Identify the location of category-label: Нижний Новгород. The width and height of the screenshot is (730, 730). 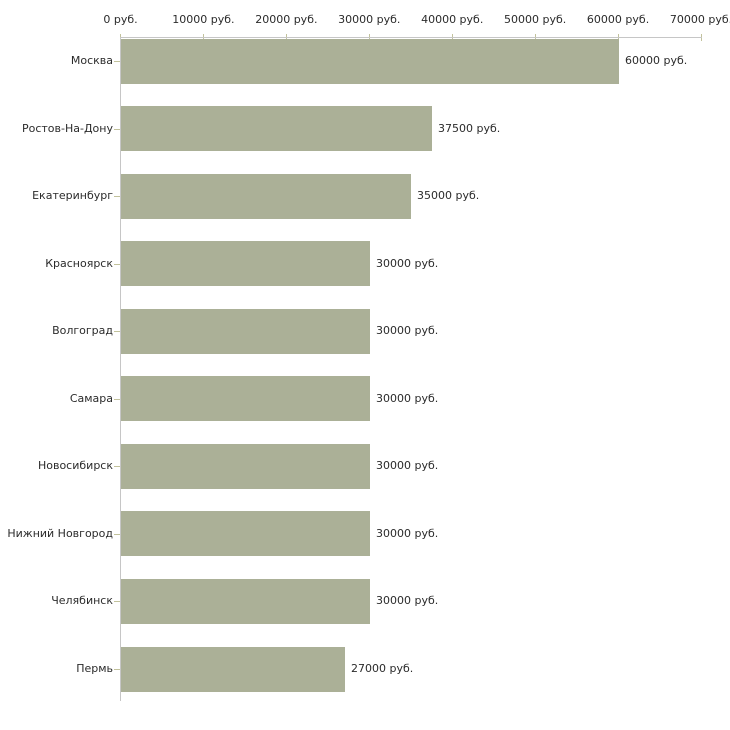
(60, 533).